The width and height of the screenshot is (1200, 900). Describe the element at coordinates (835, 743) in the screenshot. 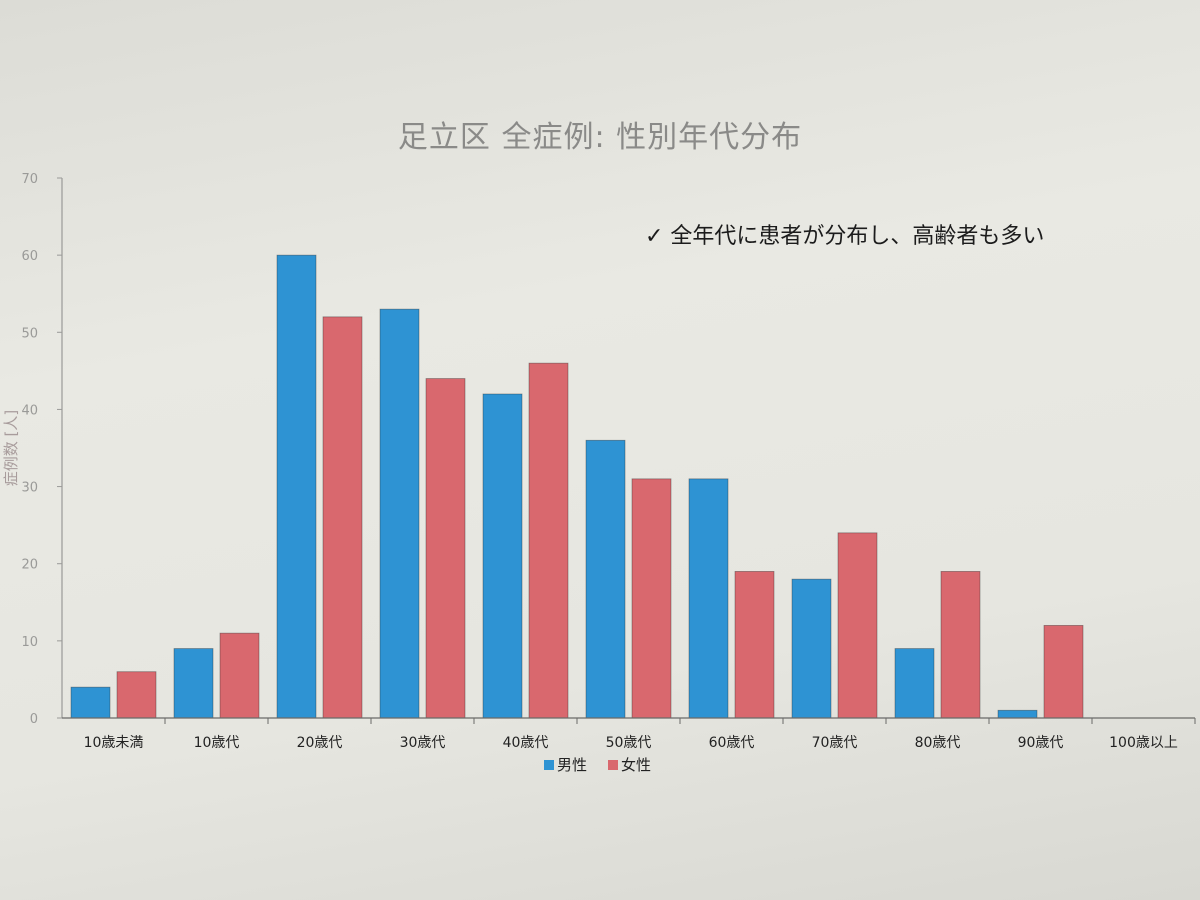

I see `x-tick-label: 70歳代` at that location.